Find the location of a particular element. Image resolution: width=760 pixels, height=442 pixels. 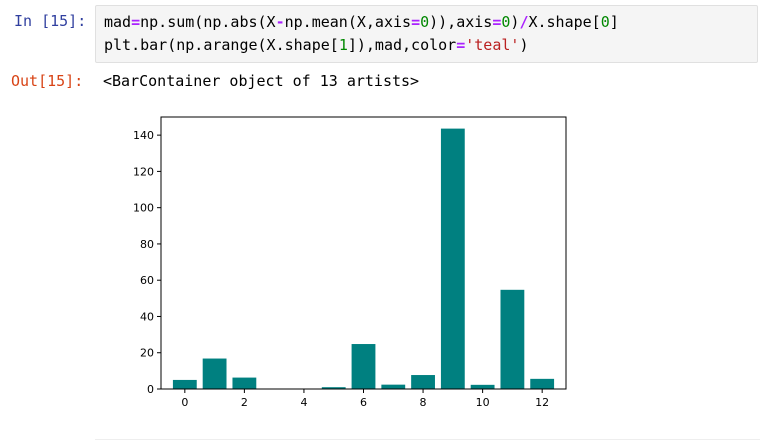

code-token: mad is located at coordinates (118, 22).